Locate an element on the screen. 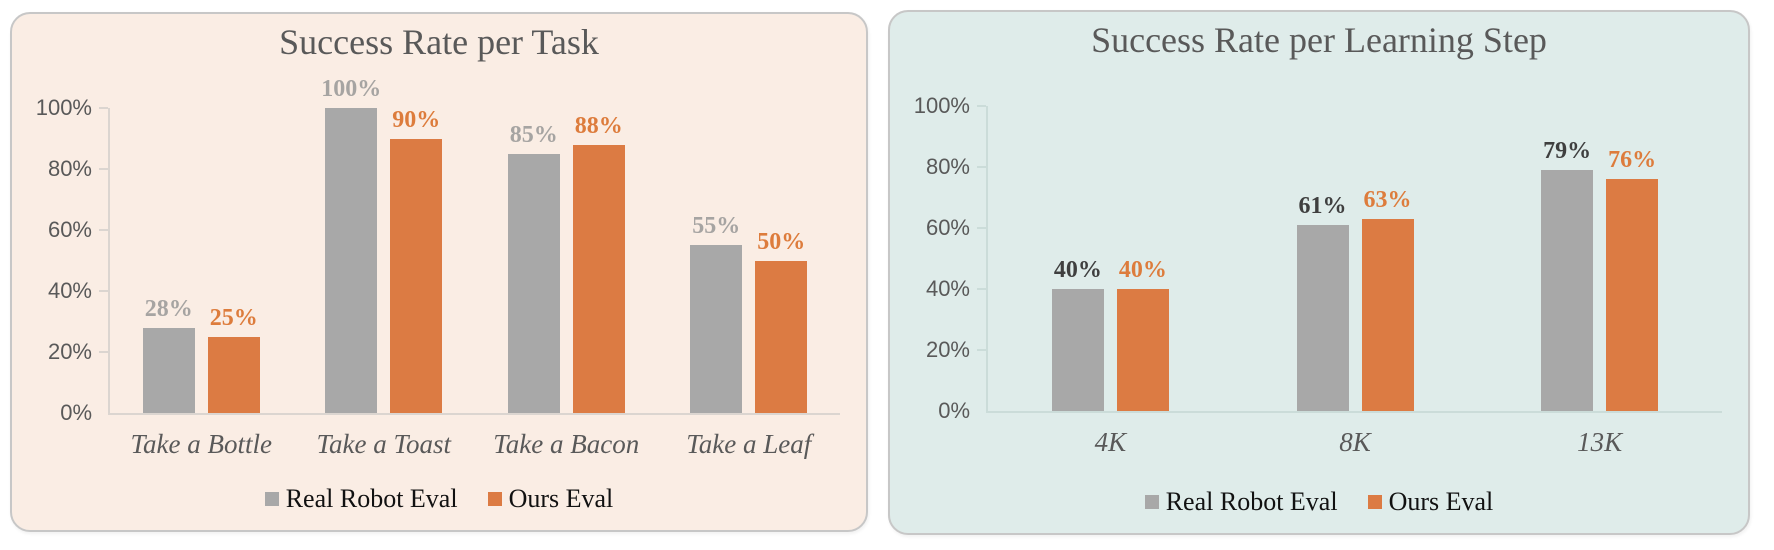 This screenshot has height=550, width=1774. category-label: Take a Bacon is located at coordinates (566, 444).